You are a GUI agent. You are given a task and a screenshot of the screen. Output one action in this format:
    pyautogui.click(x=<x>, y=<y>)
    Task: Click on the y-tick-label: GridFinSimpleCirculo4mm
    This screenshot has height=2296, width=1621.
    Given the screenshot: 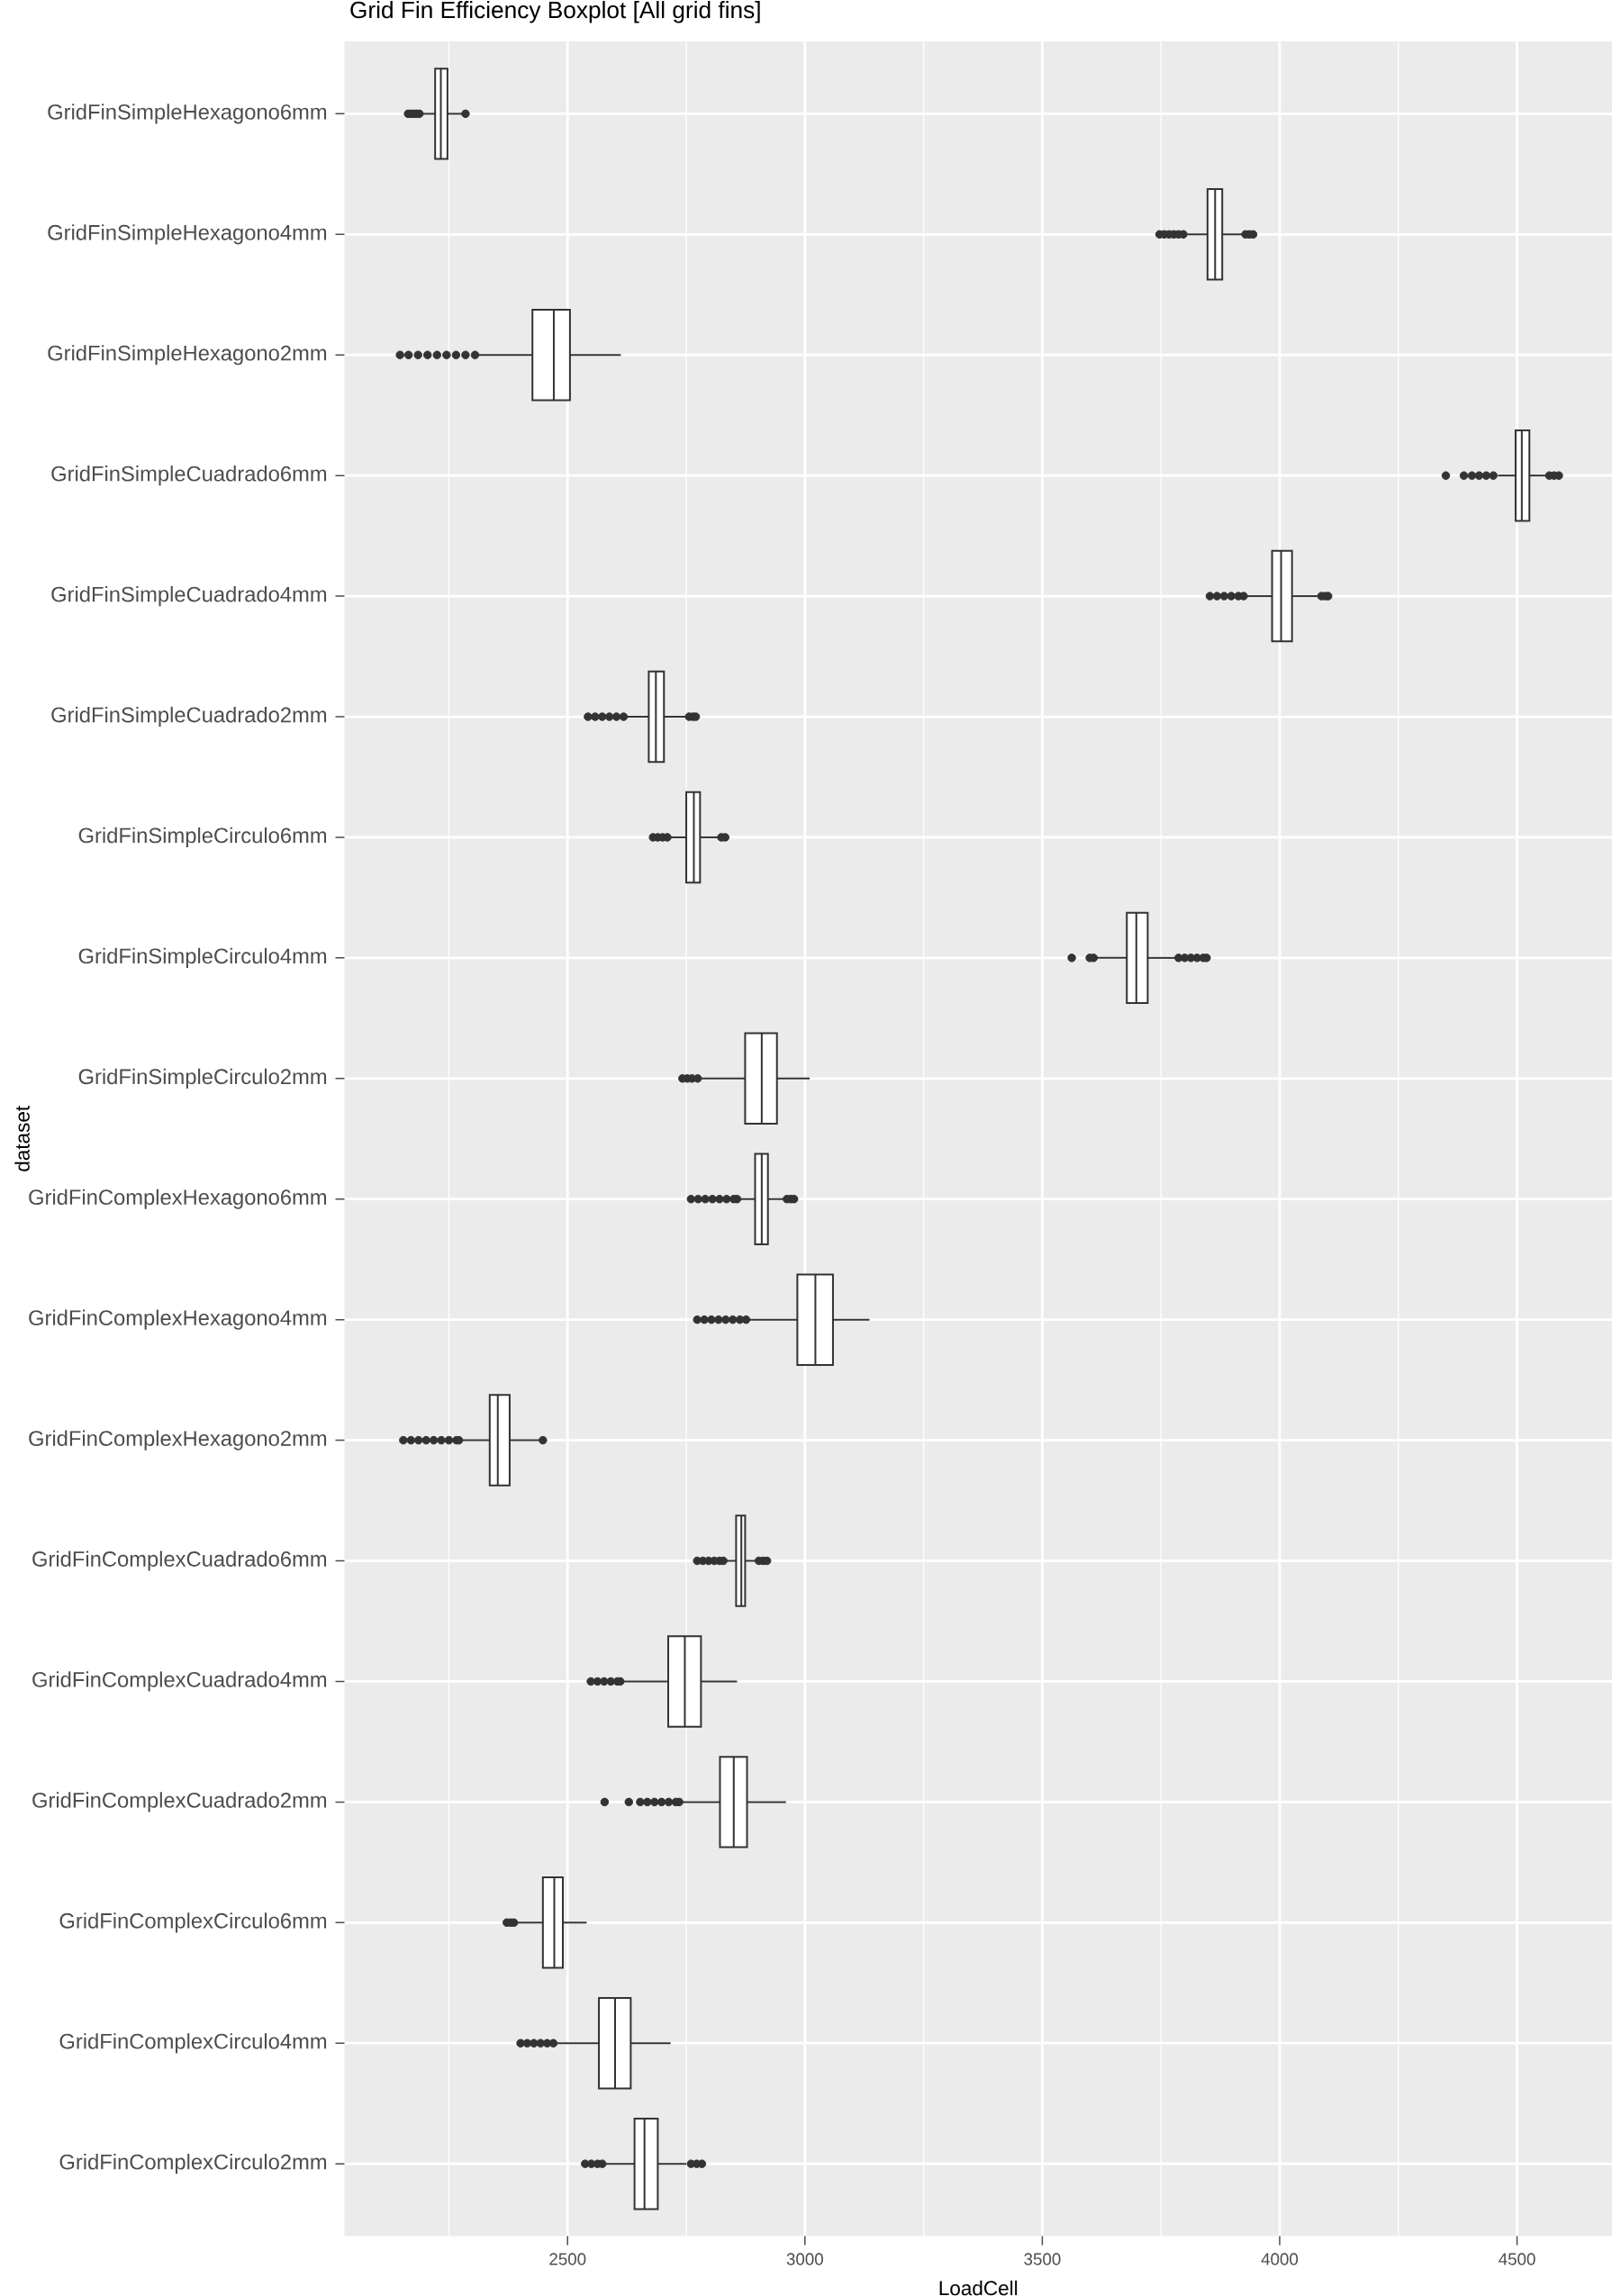 What is the action you would take?
    pyautogui.click(x=202, y=957)
    